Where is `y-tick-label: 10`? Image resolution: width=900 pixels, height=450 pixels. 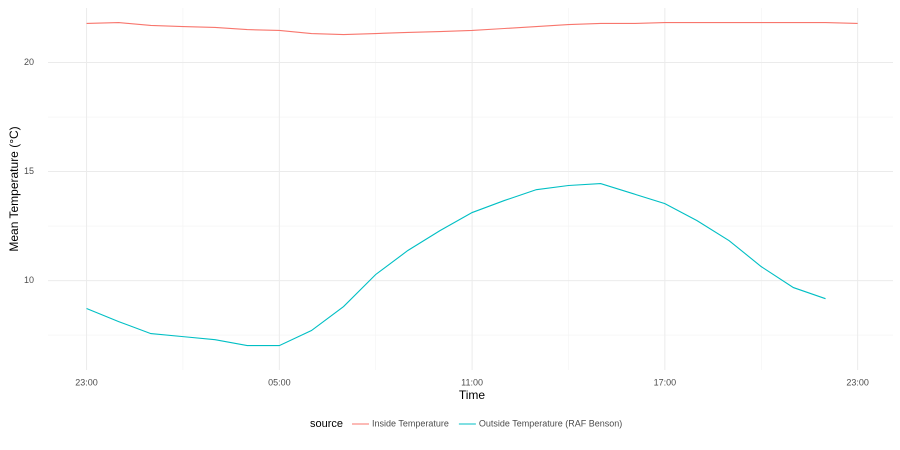 y-tick-label: 10 is located at coordinates (29, 280).